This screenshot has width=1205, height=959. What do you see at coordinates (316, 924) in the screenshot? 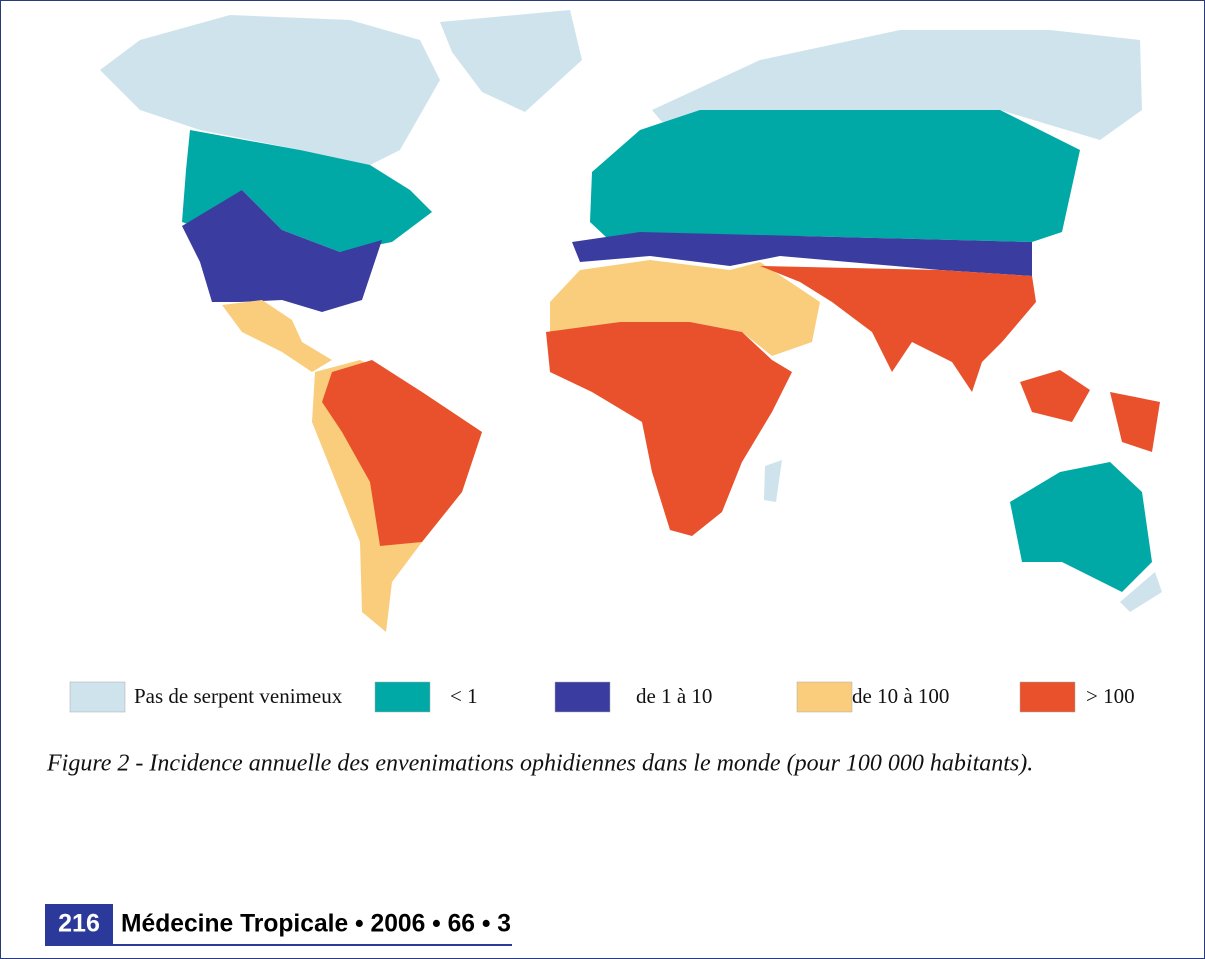
I see `journal-name: Médecine Tropicale • 2006 • 66 • 3` at bounding box center [316, 924].